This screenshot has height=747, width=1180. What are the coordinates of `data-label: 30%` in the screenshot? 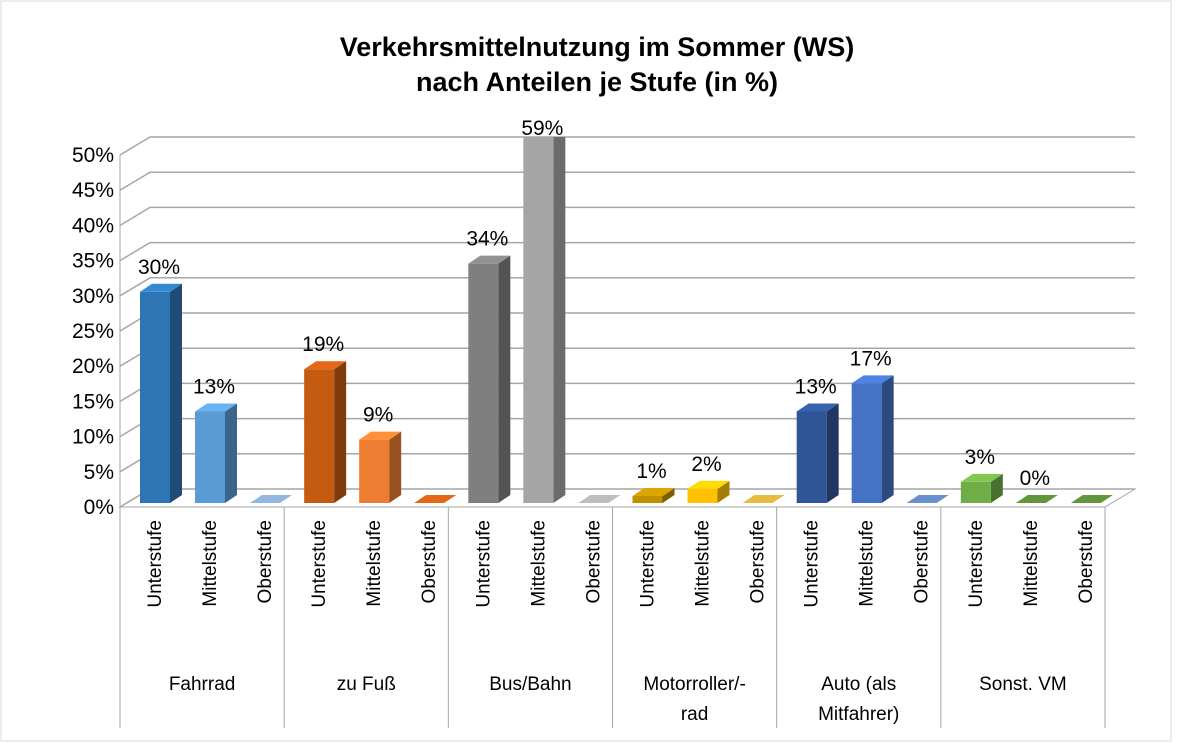 It's located at (159, 267).